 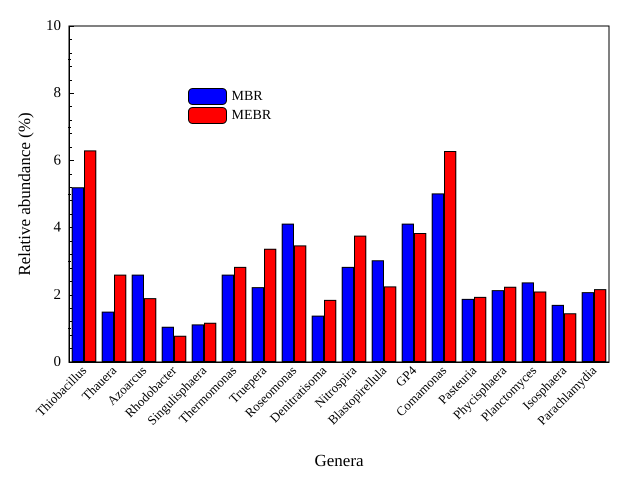 What do you see at coordinates (53, 26) in the screenshot?
I see `y-tick-label: 10` at bounding box center [53, 26].